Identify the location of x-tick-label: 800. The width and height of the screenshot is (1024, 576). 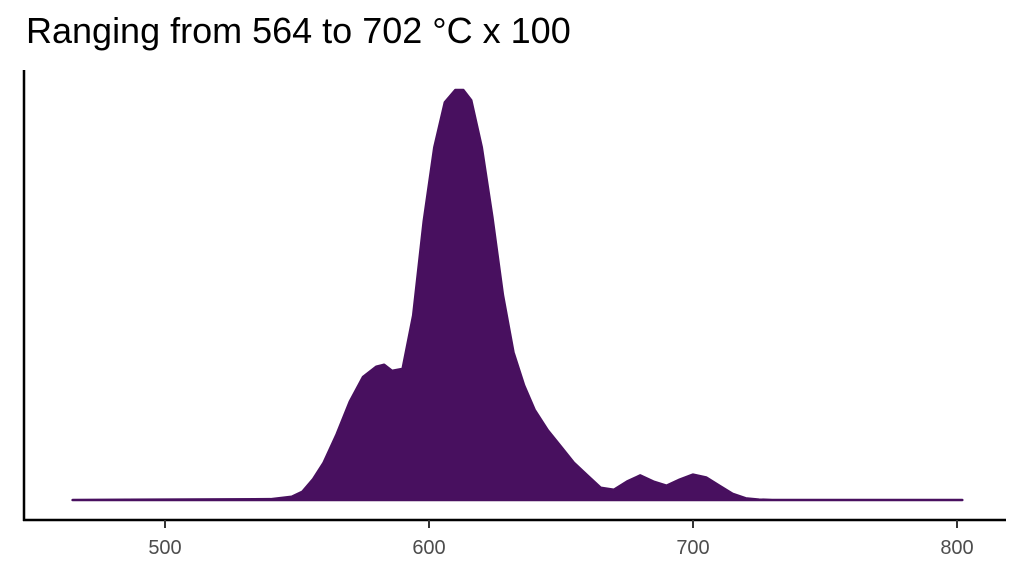
(956, 548).